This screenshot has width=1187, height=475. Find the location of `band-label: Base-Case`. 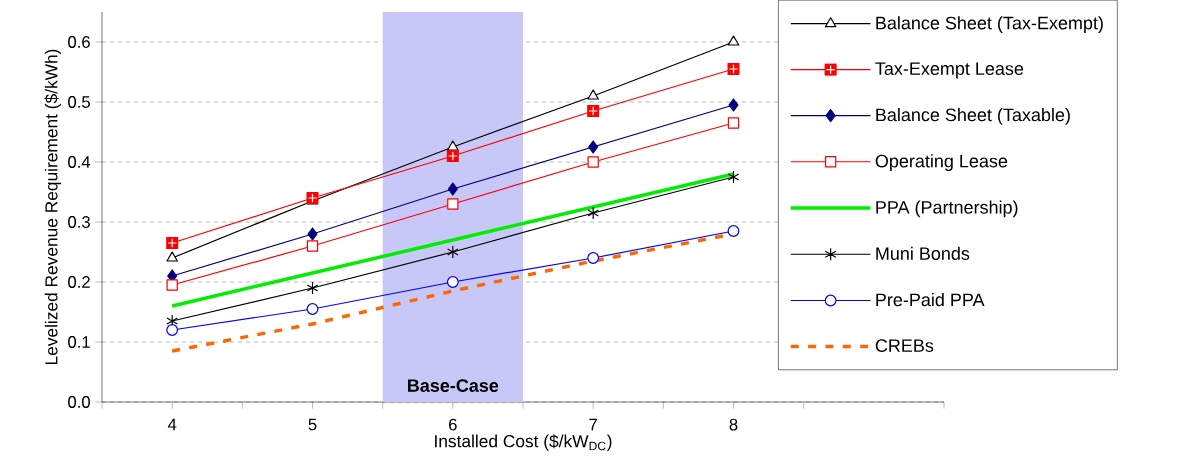

band-label: Base-Case is located at coordinates (453, 385).